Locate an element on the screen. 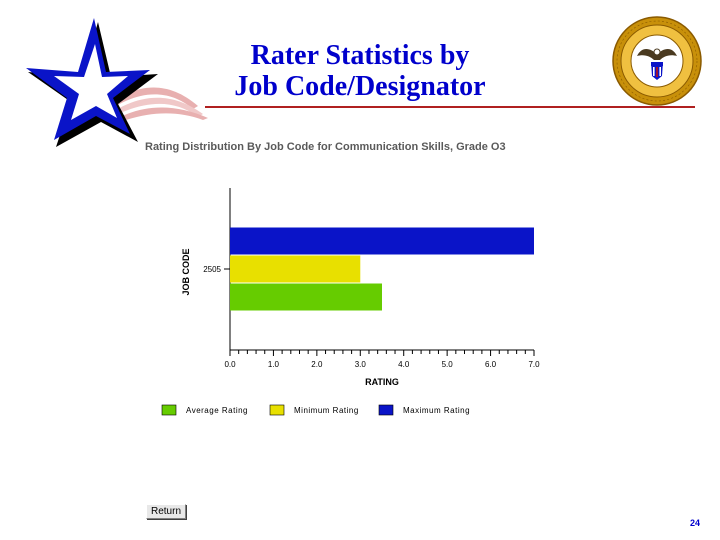  legend-label: Minimum Rating is located at coordinates (326, 410).